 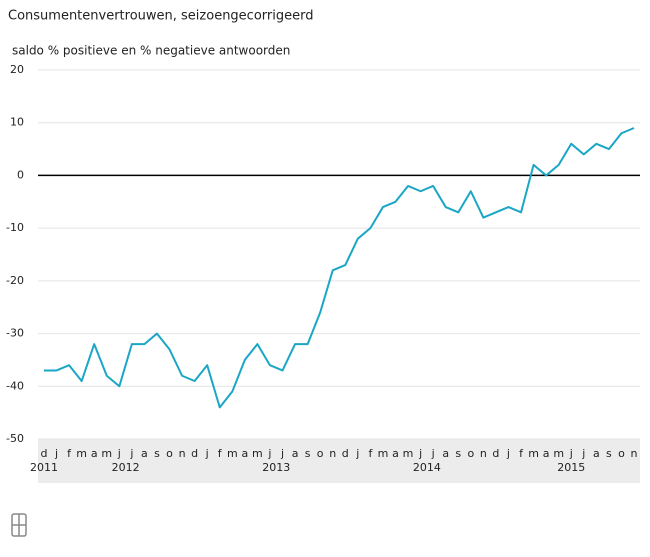 I want to click on year-label: 2011, so click(x=44, y=467).